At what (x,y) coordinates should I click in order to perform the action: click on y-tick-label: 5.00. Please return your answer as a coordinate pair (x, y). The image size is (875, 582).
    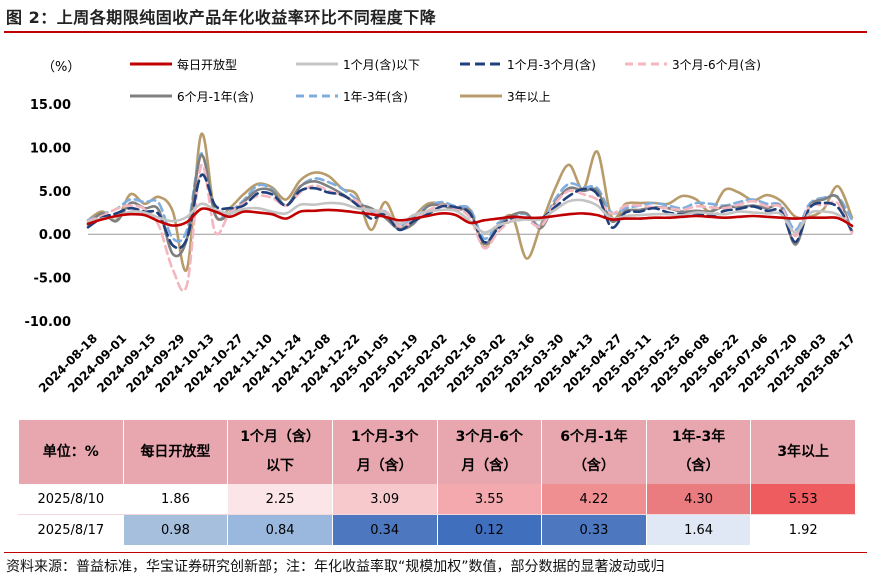
    Looking at the image, I should click on (55, 192).